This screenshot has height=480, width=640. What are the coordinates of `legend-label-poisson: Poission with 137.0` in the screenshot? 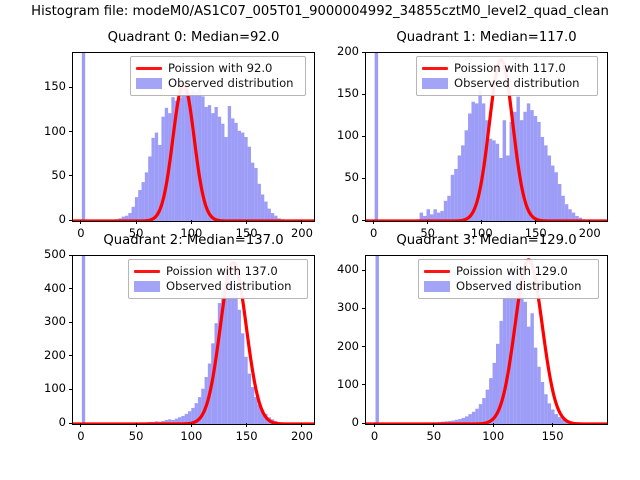 It's located at (222, 271).